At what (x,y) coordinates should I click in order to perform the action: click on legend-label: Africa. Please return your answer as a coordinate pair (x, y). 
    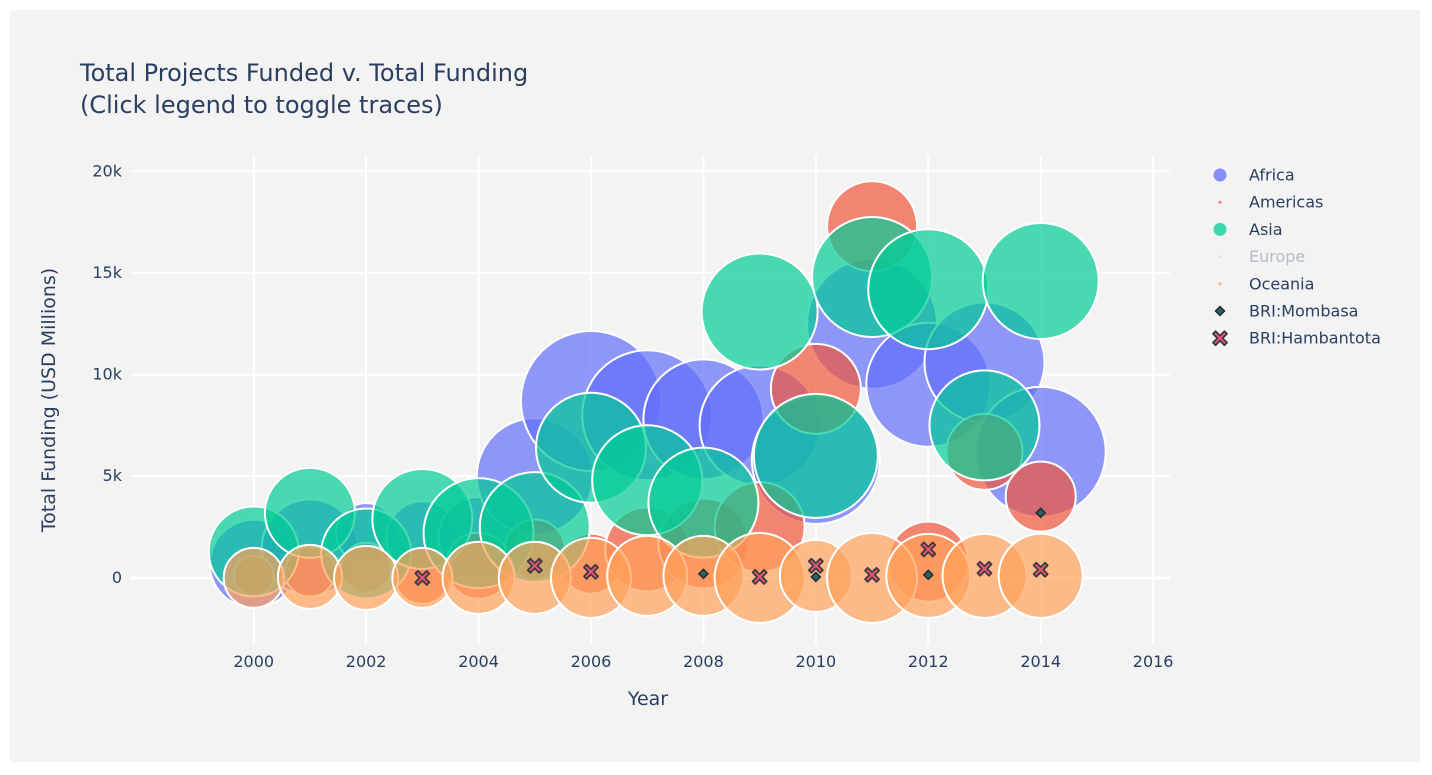
    Looking at the image, I should click on (1272, 175).